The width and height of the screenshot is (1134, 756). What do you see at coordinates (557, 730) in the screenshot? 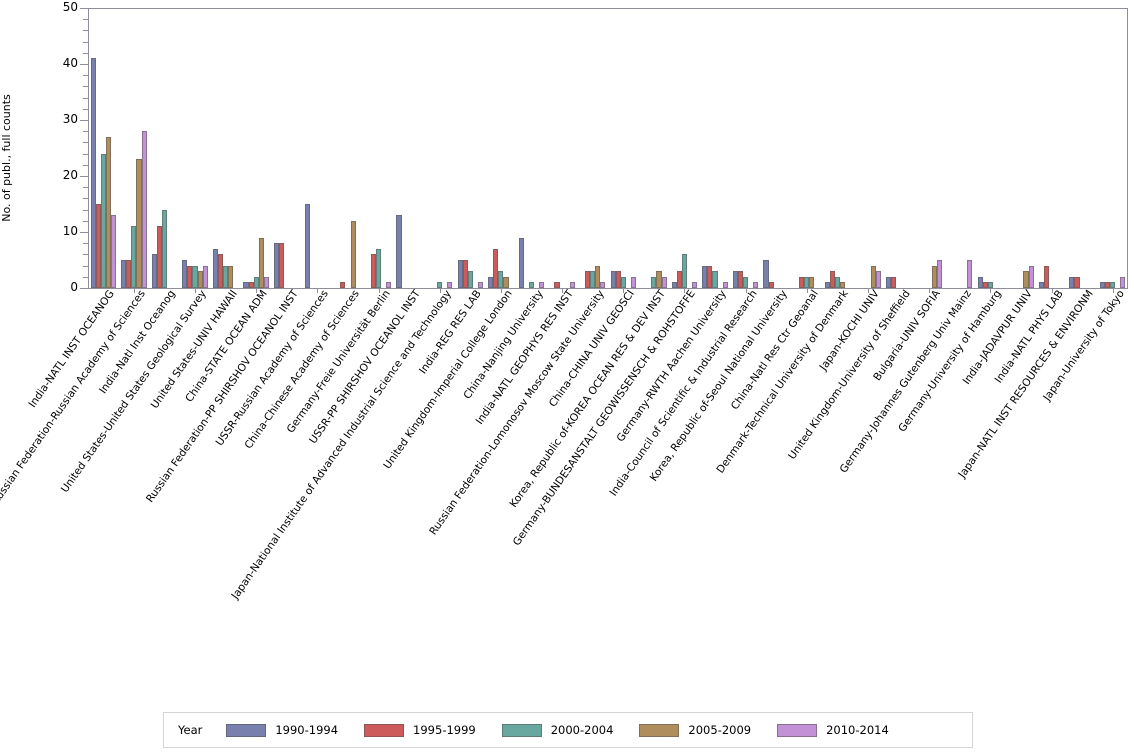
I see `legend-item: 2000-2004` at bounding box center [557, 730].